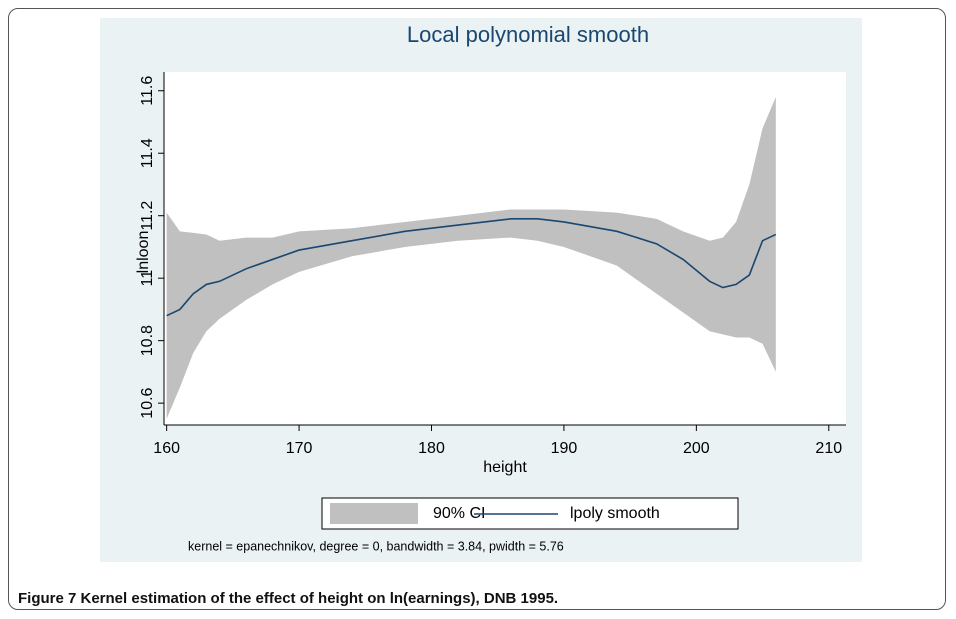 Image resolution: width=956 pixels, height=619 pixels. I want to click on x-tick-label: 180, so click(431, 448).